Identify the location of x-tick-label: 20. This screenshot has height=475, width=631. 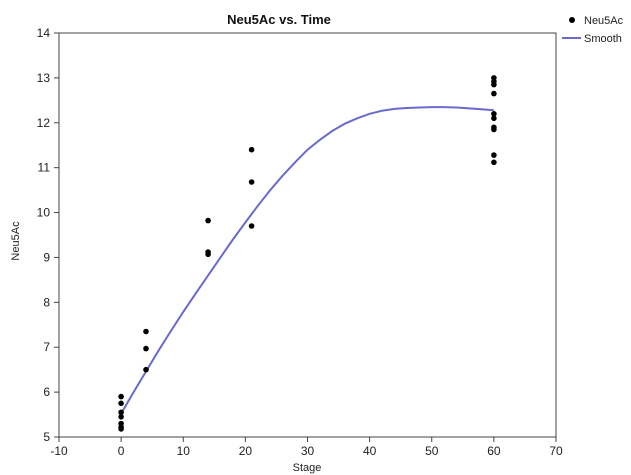
(246, 451).